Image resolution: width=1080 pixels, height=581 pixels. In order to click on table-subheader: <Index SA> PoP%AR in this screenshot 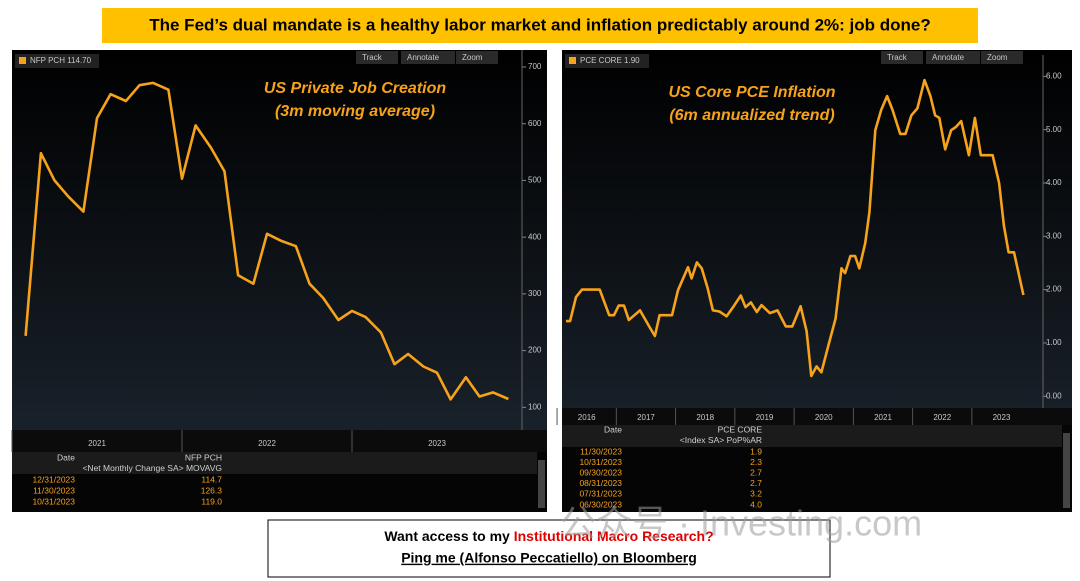, I will do `click(721, 440)`.